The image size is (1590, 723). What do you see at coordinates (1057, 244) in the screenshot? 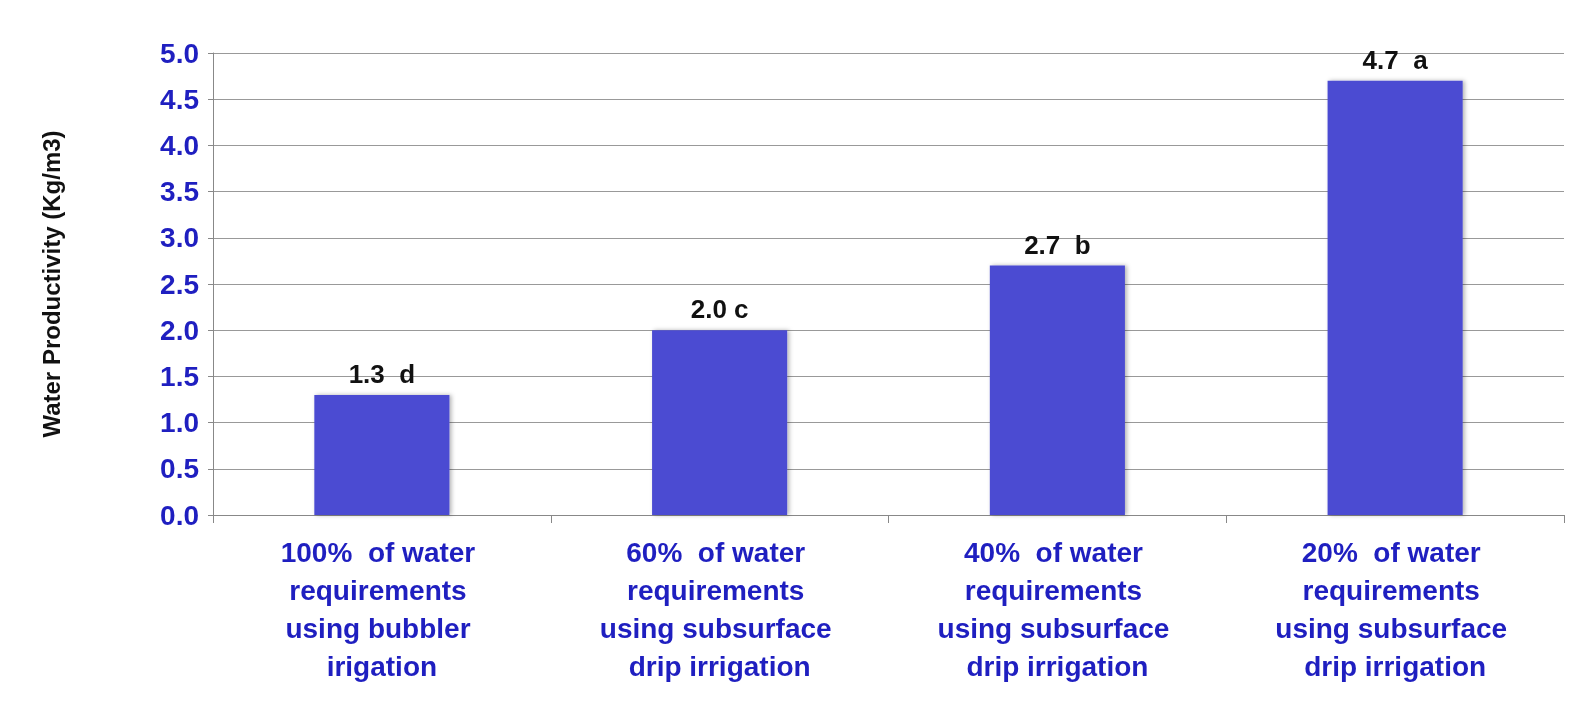
I see `data-label: 2.7 b` at bounding box center [1057, 244].